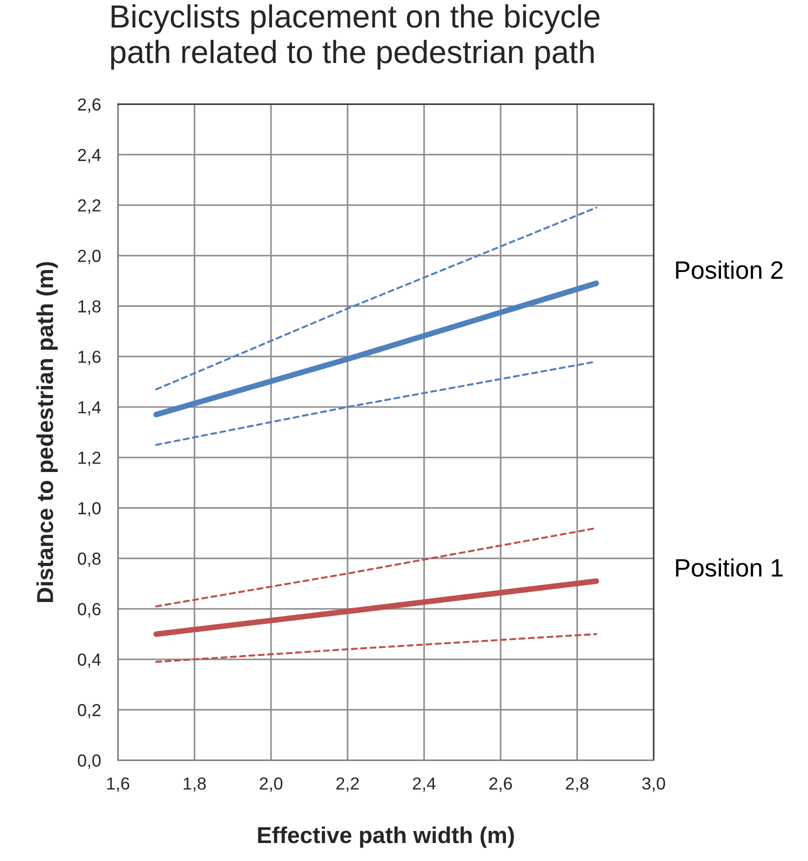 Image resolution: width=808 pixels, height=861 pixels. What do you see at coordinates (424, 784) in the screenshot?
I see `x-tick-label: 2,4` at bounding box center [424, 784].